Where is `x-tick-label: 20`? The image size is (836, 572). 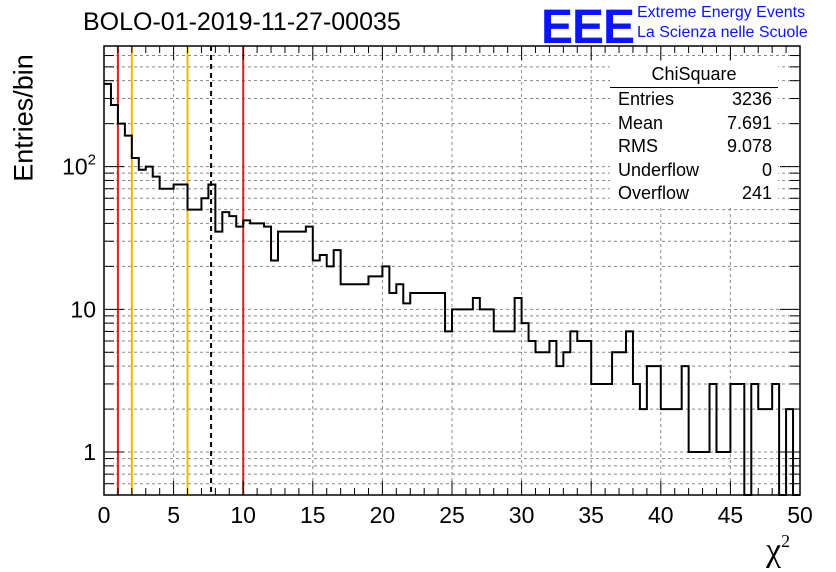
x-tick-label: 20 is located at coordinates (383, 515).